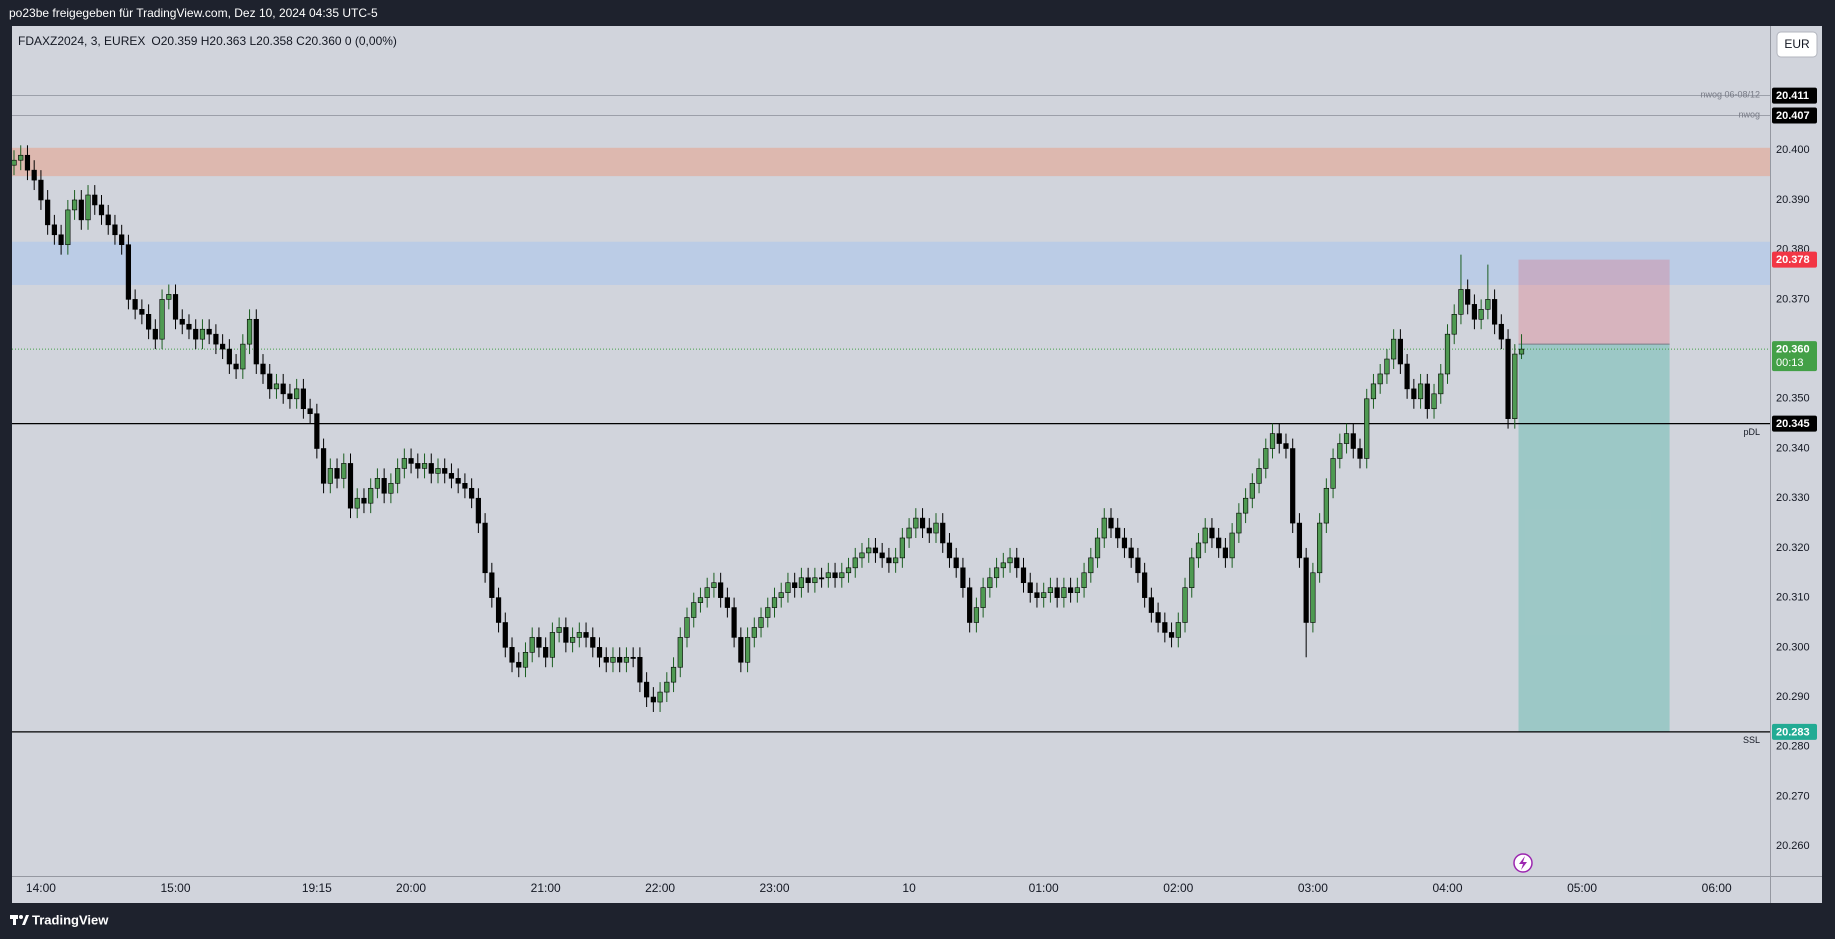 Image resolution: width=1835 pixels, height=939 pixels. I want to click on currency-label: EUR, so click(1797, 44).